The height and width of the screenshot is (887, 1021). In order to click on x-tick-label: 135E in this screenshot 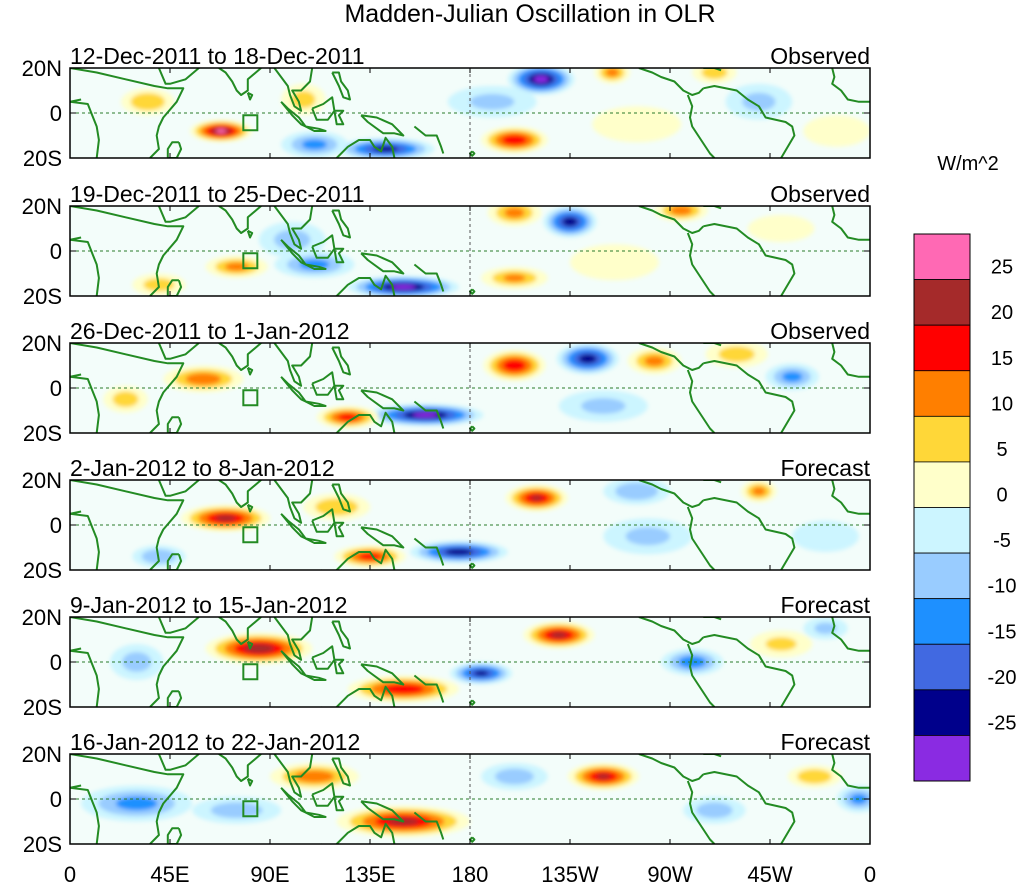, I will do `click(369, 874)`.